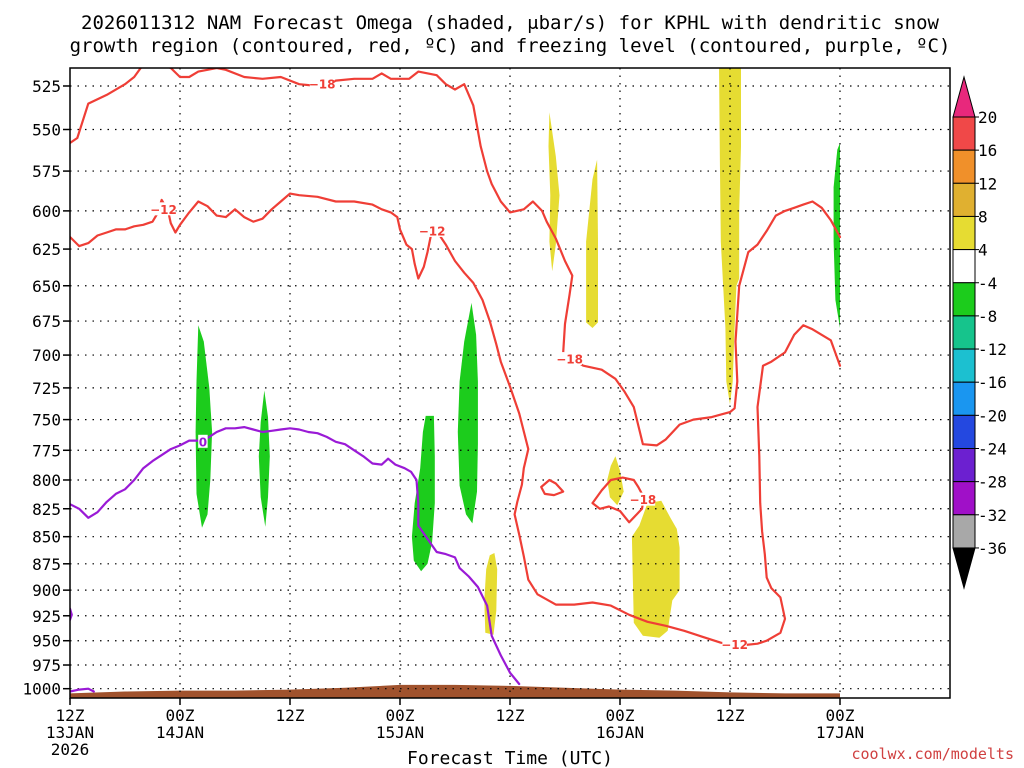  Describe the element at coordinates (964, 465) in the screenshot. I see `colorbar-bin--28-to--24` at that location.